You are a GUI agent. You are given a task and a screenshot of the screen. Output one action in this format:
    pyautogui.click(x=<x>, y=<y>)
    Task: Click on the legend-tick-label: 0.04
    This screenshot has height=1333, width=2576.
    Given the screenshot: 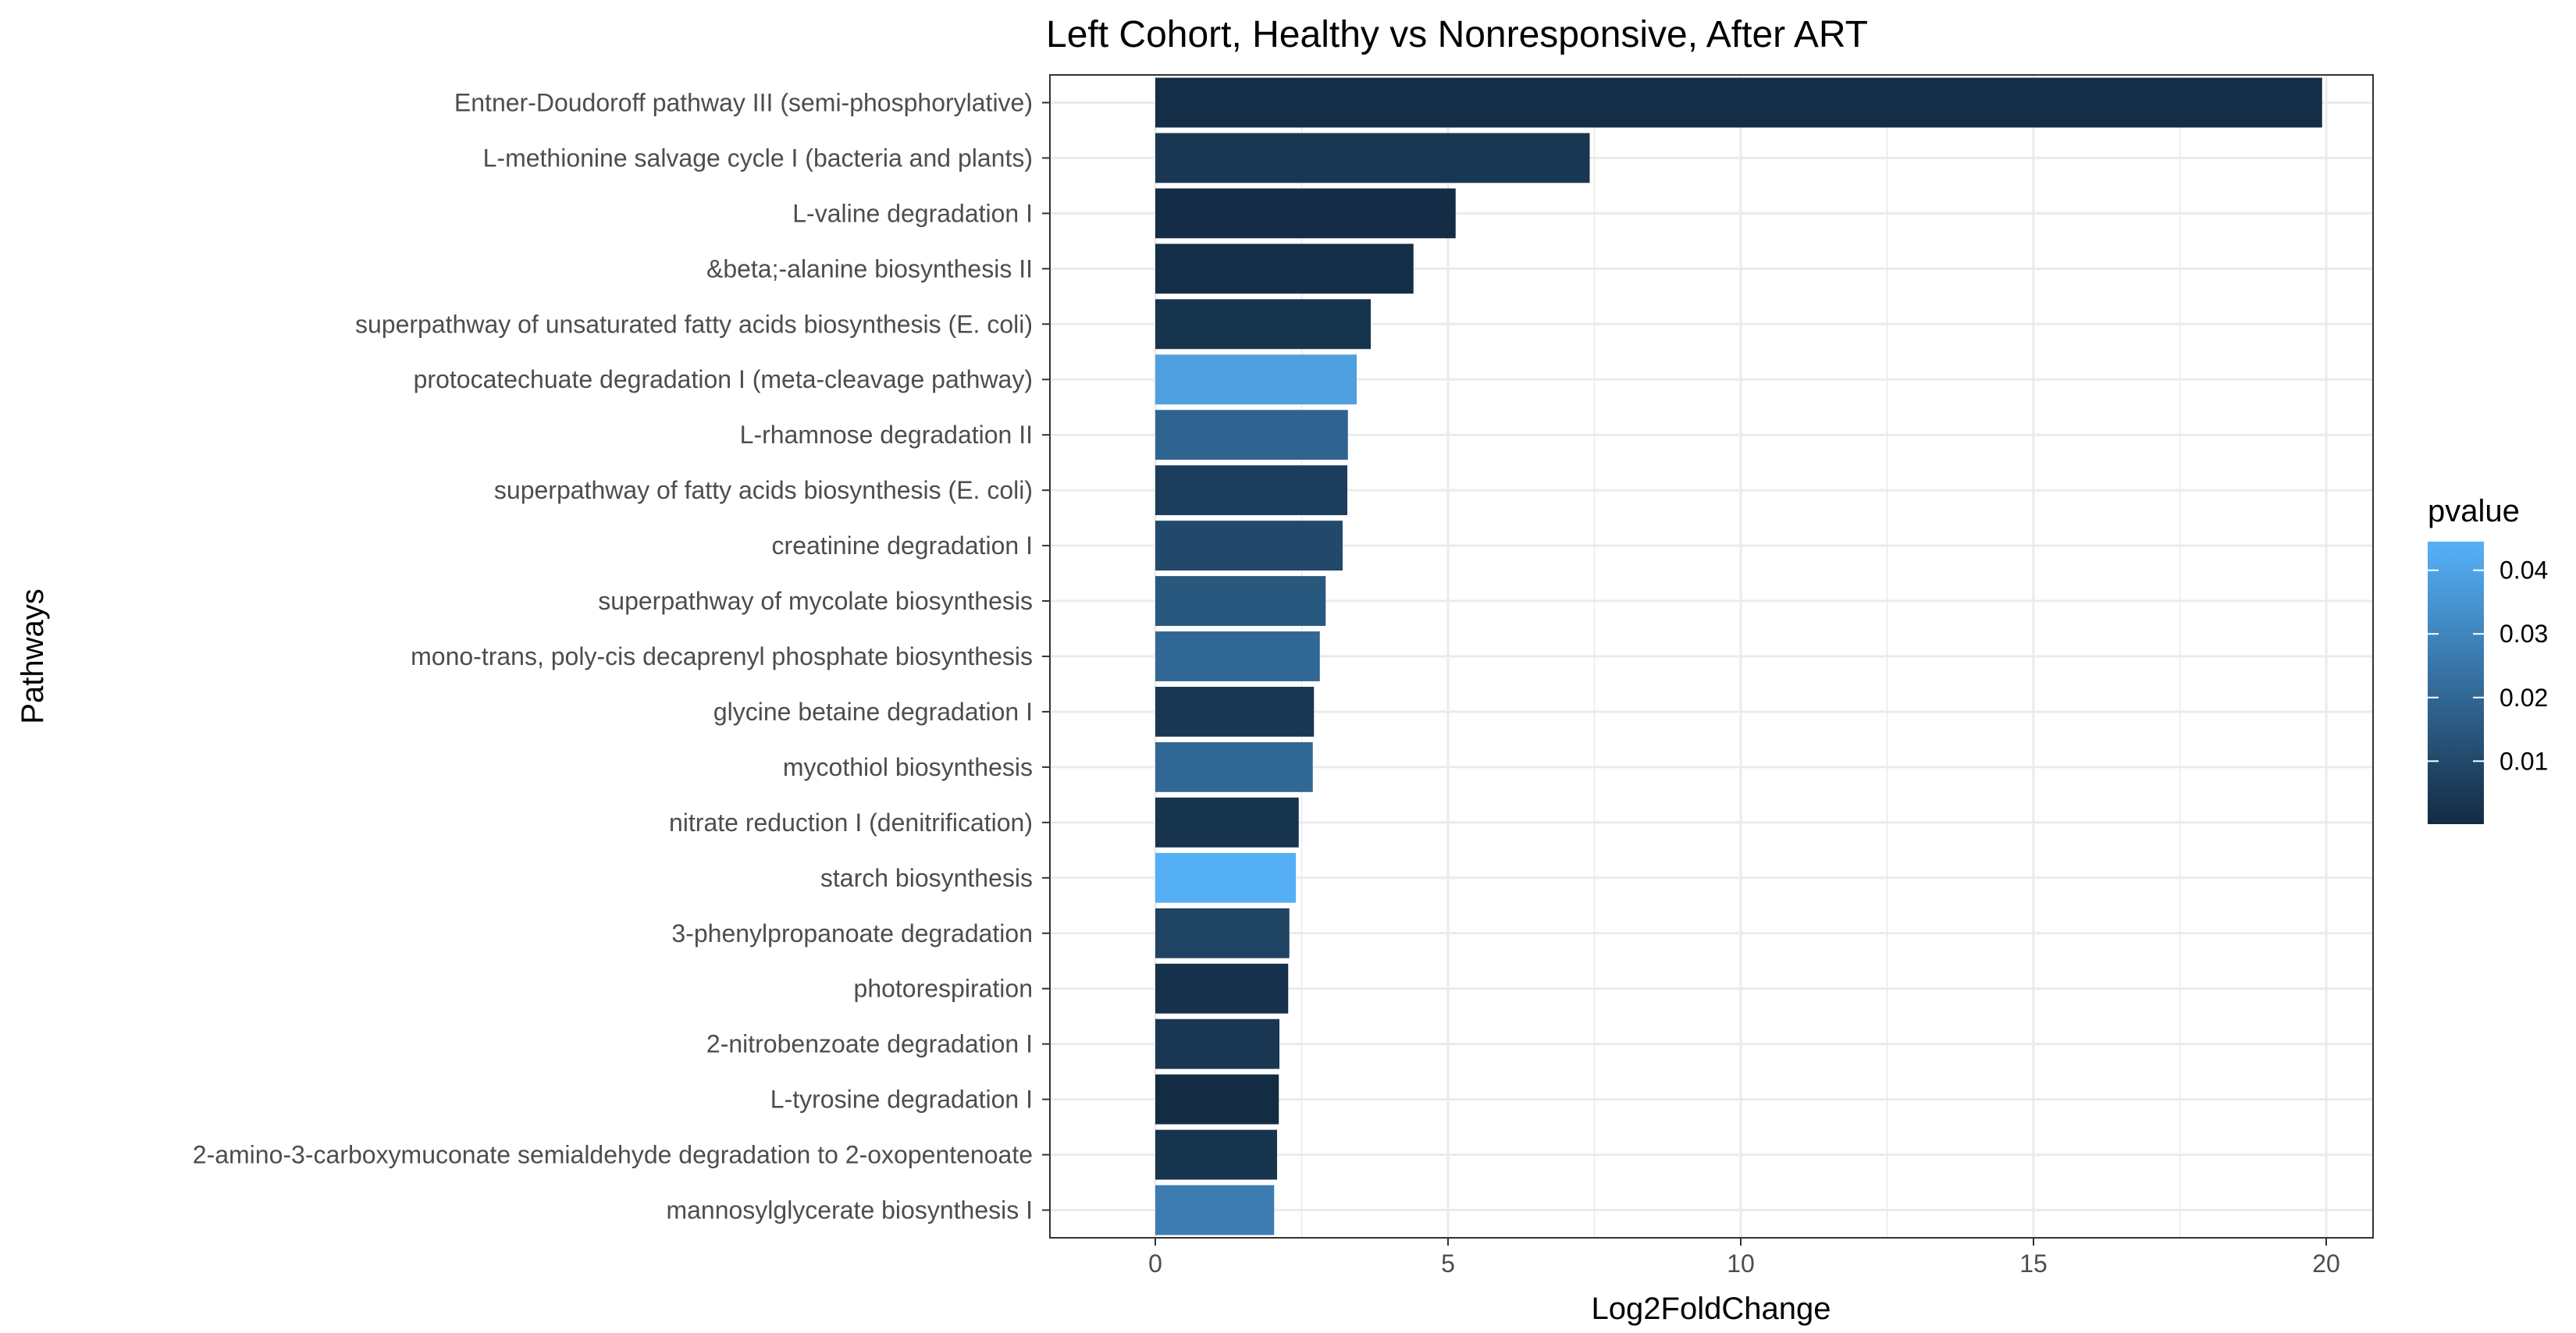 What is the action you would take?
    pyautogui.click(x=2524, y=571)
    